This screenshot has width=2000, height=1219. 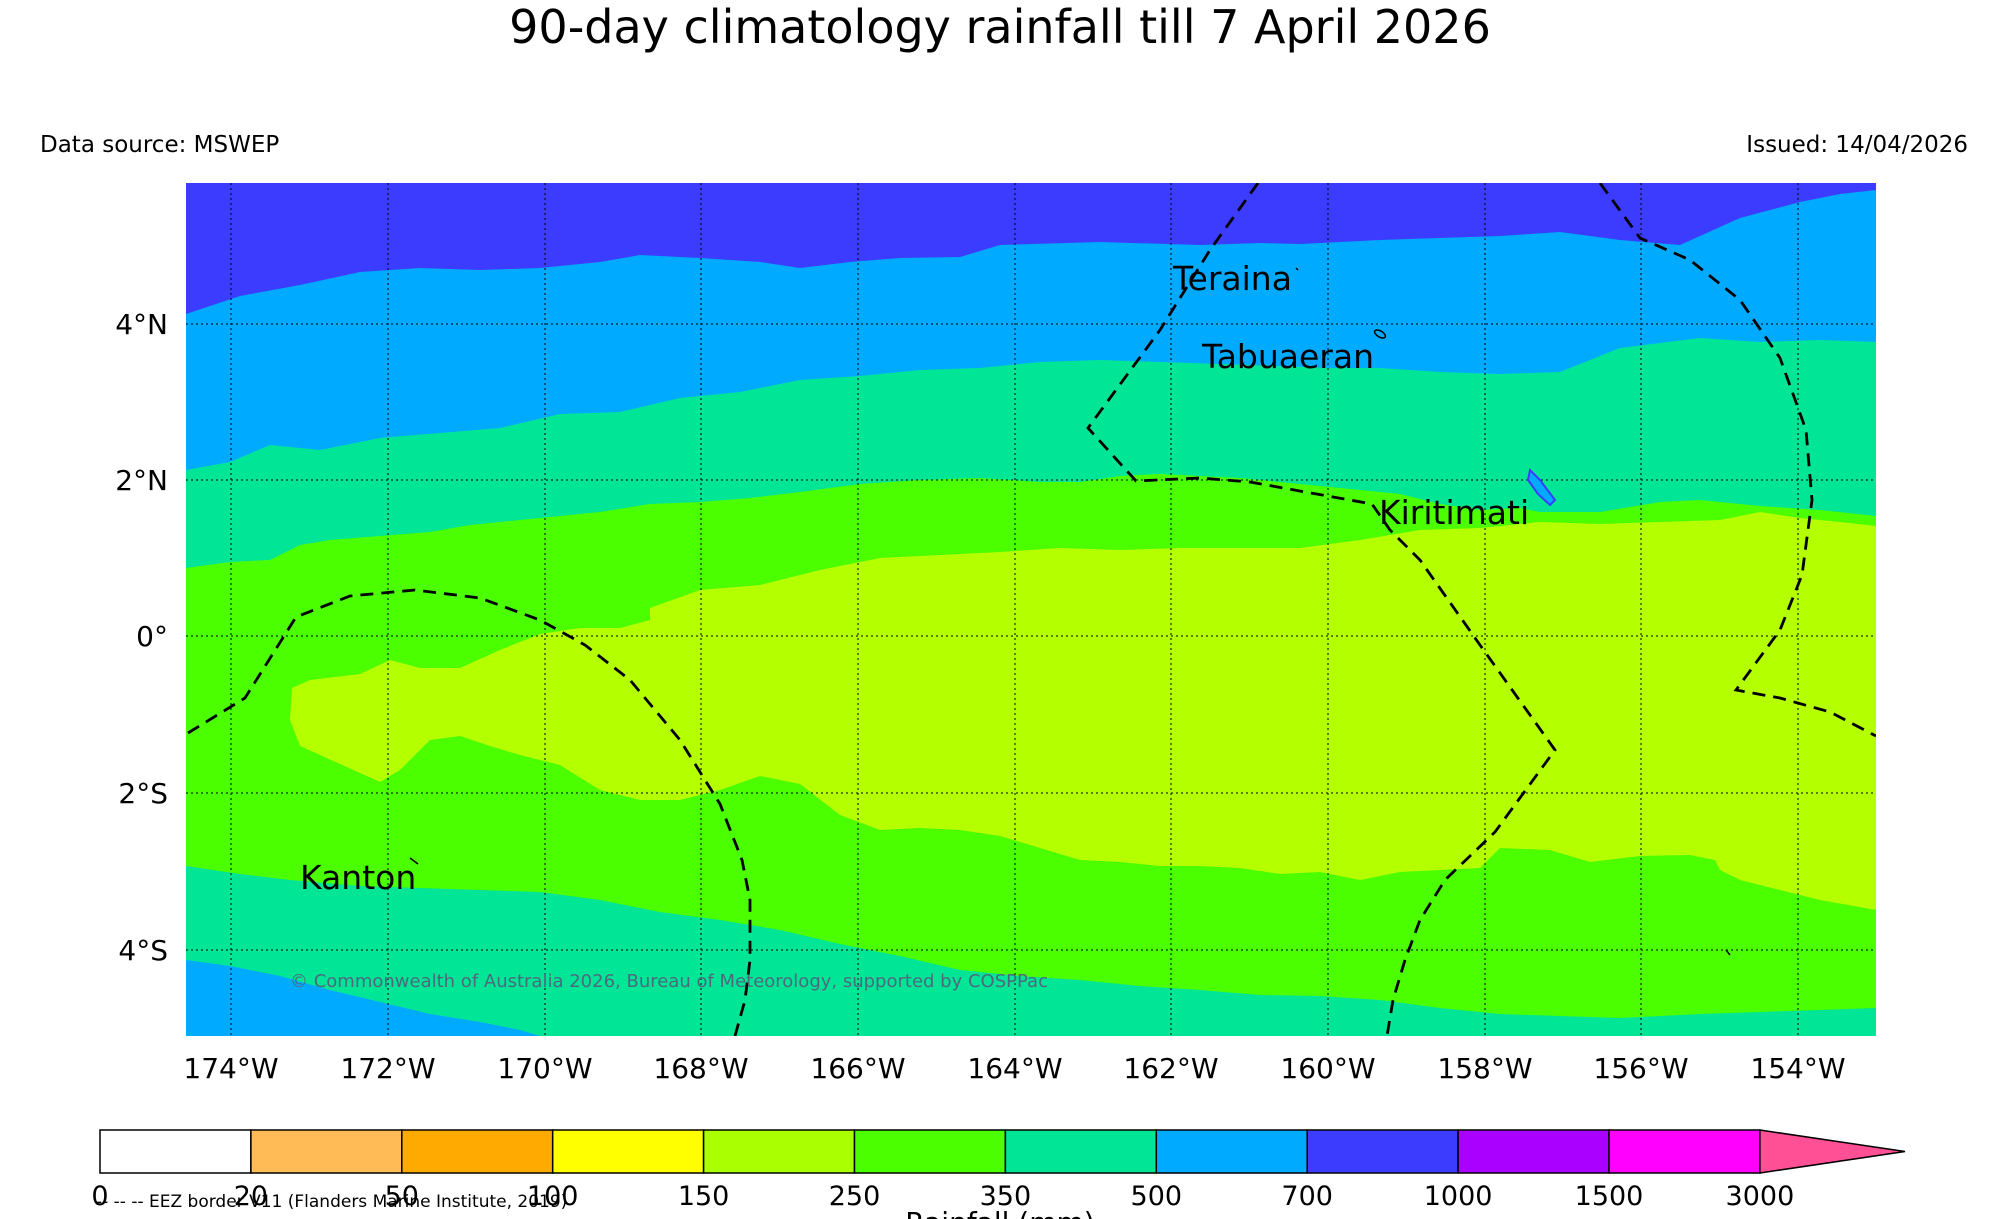 I want to click on place-label-tabuaeran: Tabuaeran, so click(x=1287, y=356).